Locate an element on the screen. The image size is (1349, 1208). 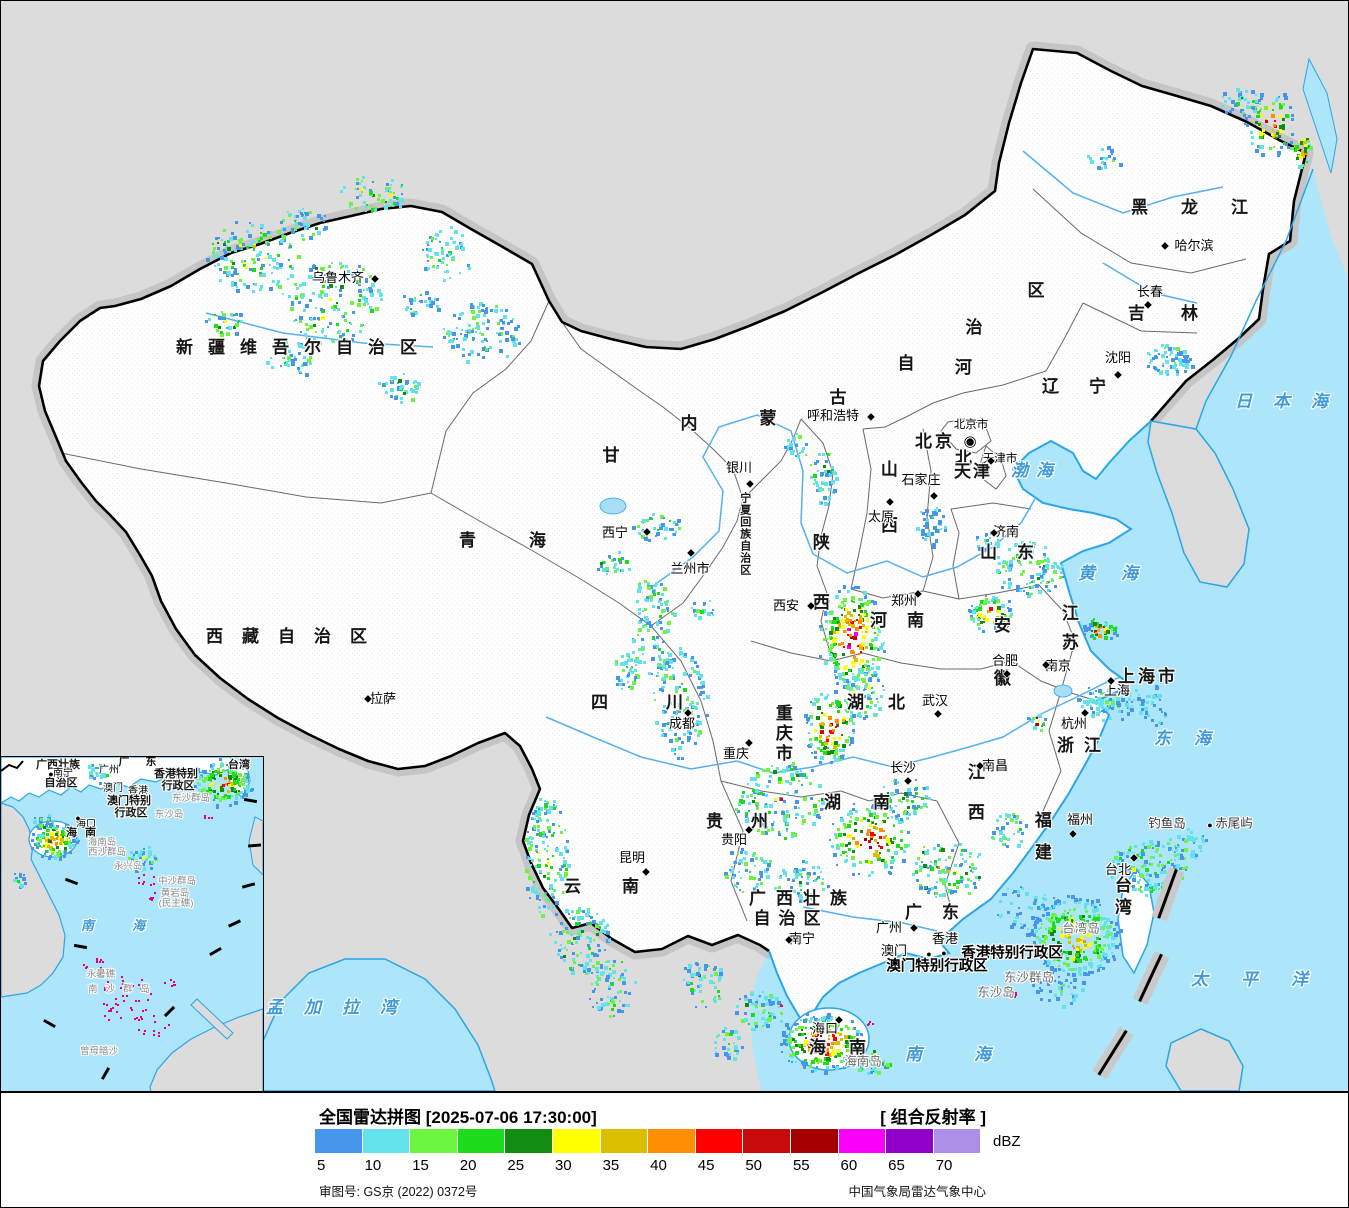
scale-tick-15: 15 is located at coordinates (420, 1165).